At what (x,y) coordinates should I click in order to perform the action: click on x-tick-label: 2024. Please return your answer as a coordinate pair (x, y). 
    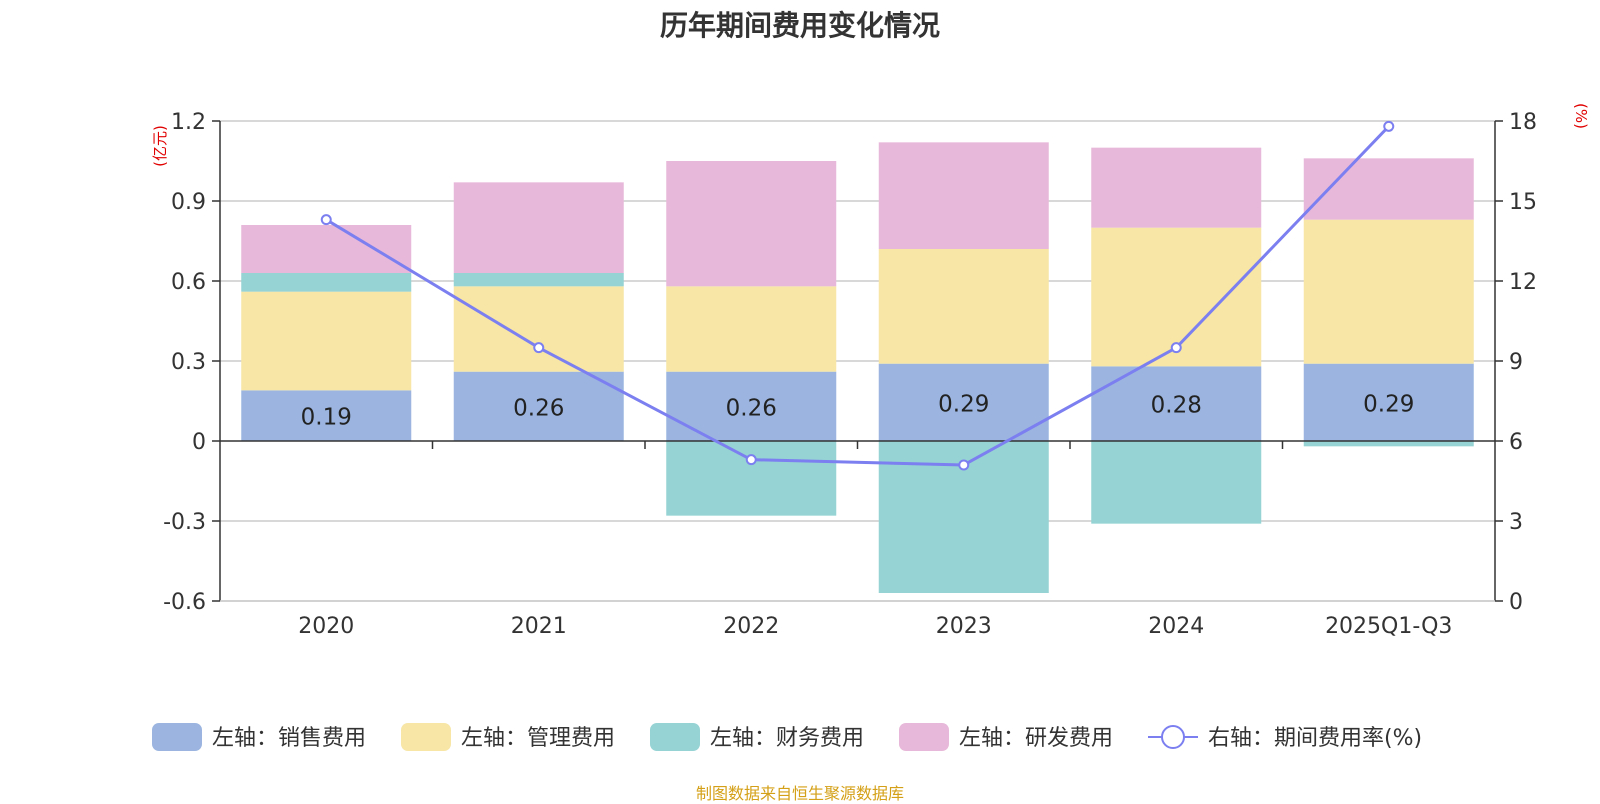
    Looking at the image, I should click on (1176, 626).